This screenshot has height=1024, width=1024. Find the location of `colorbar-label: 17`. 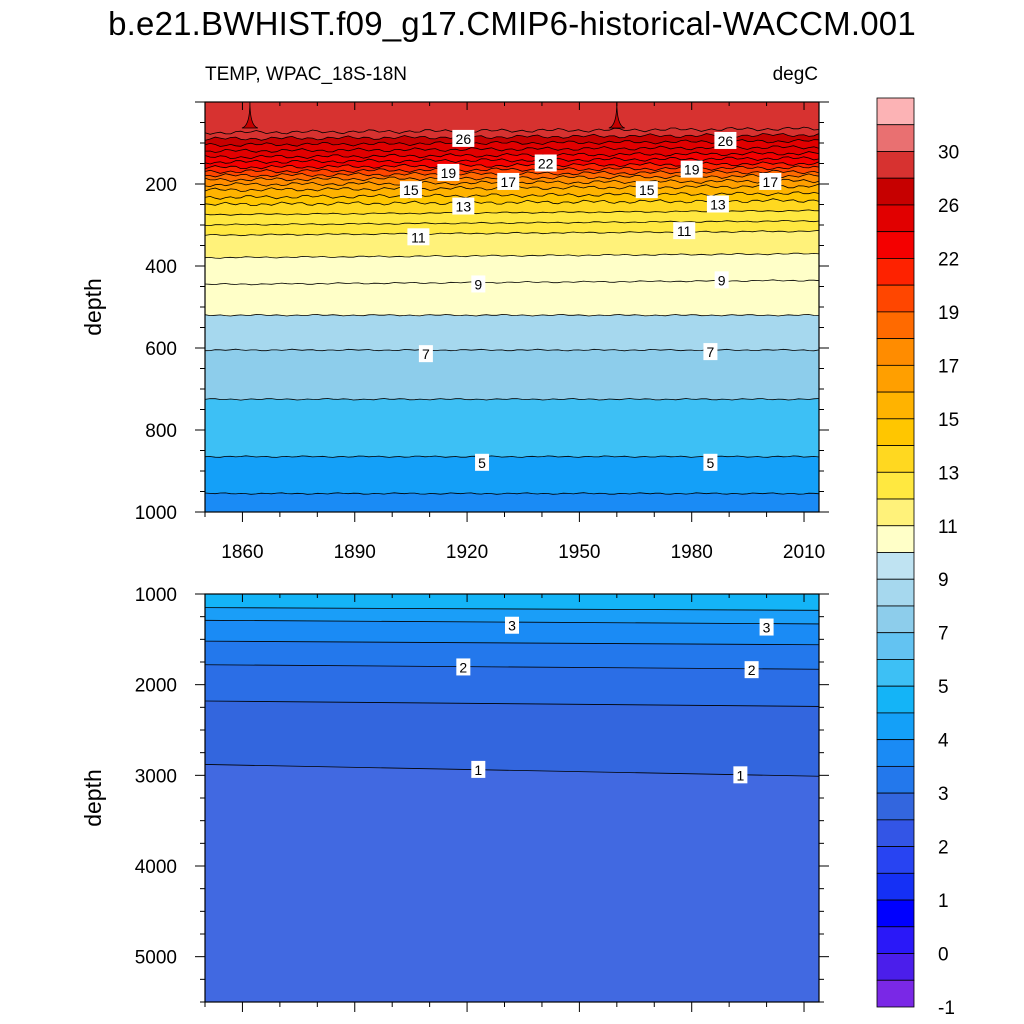

colorbar-label: 17 is located at coordinates (948, 366).